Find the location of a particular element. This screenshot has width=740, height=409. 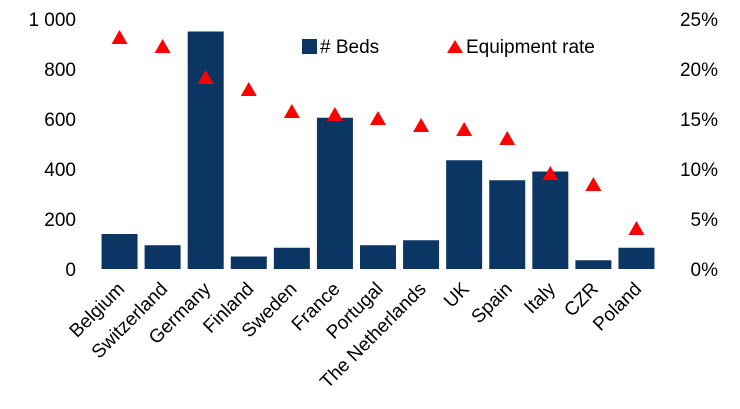

right-tick-label: 5% is located at coordinates (705, 220).